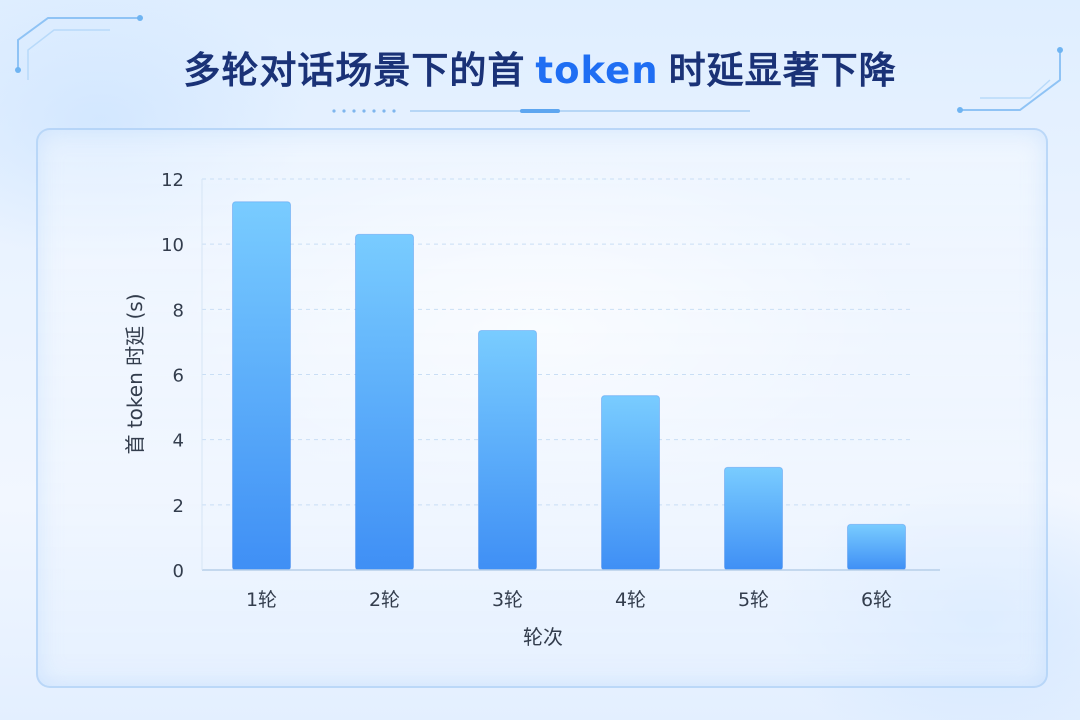  I want to click on x-tick-label: 2轮, so click(384, 600).